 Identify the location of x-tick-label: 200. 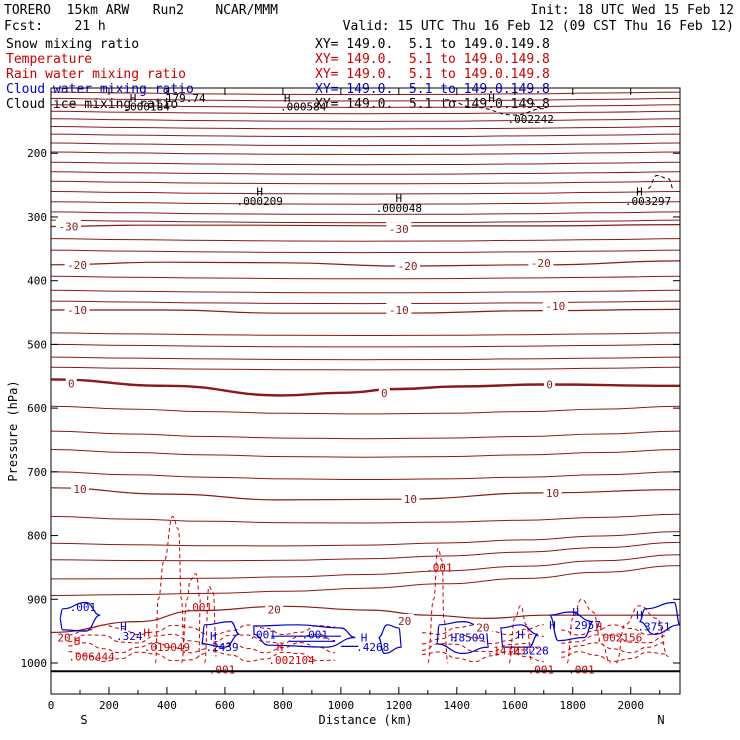
(109, 705).